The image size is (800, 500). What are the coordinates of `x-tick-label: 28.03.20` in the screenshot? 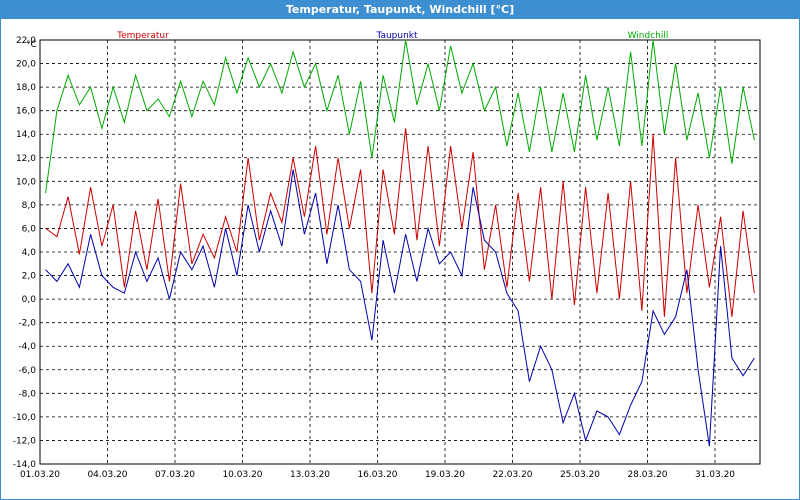 It's located at (647, 475).